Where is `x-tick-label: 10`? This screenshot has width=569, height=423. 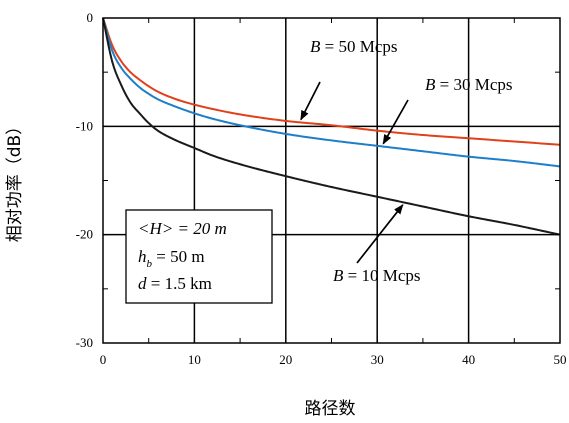 x-tick-label: 10 is located at coordinates (194, 359).